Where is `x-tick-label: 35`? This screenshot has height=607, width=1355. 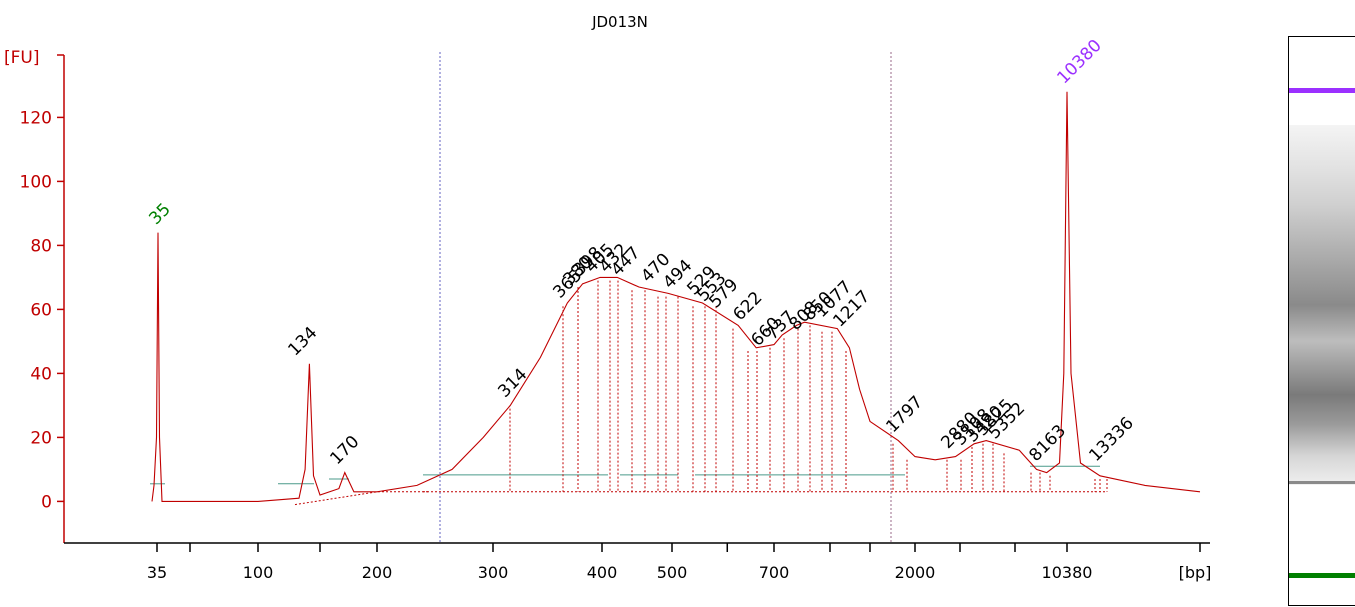
x-tick-label: 35 is located at coordinates (157, 572).